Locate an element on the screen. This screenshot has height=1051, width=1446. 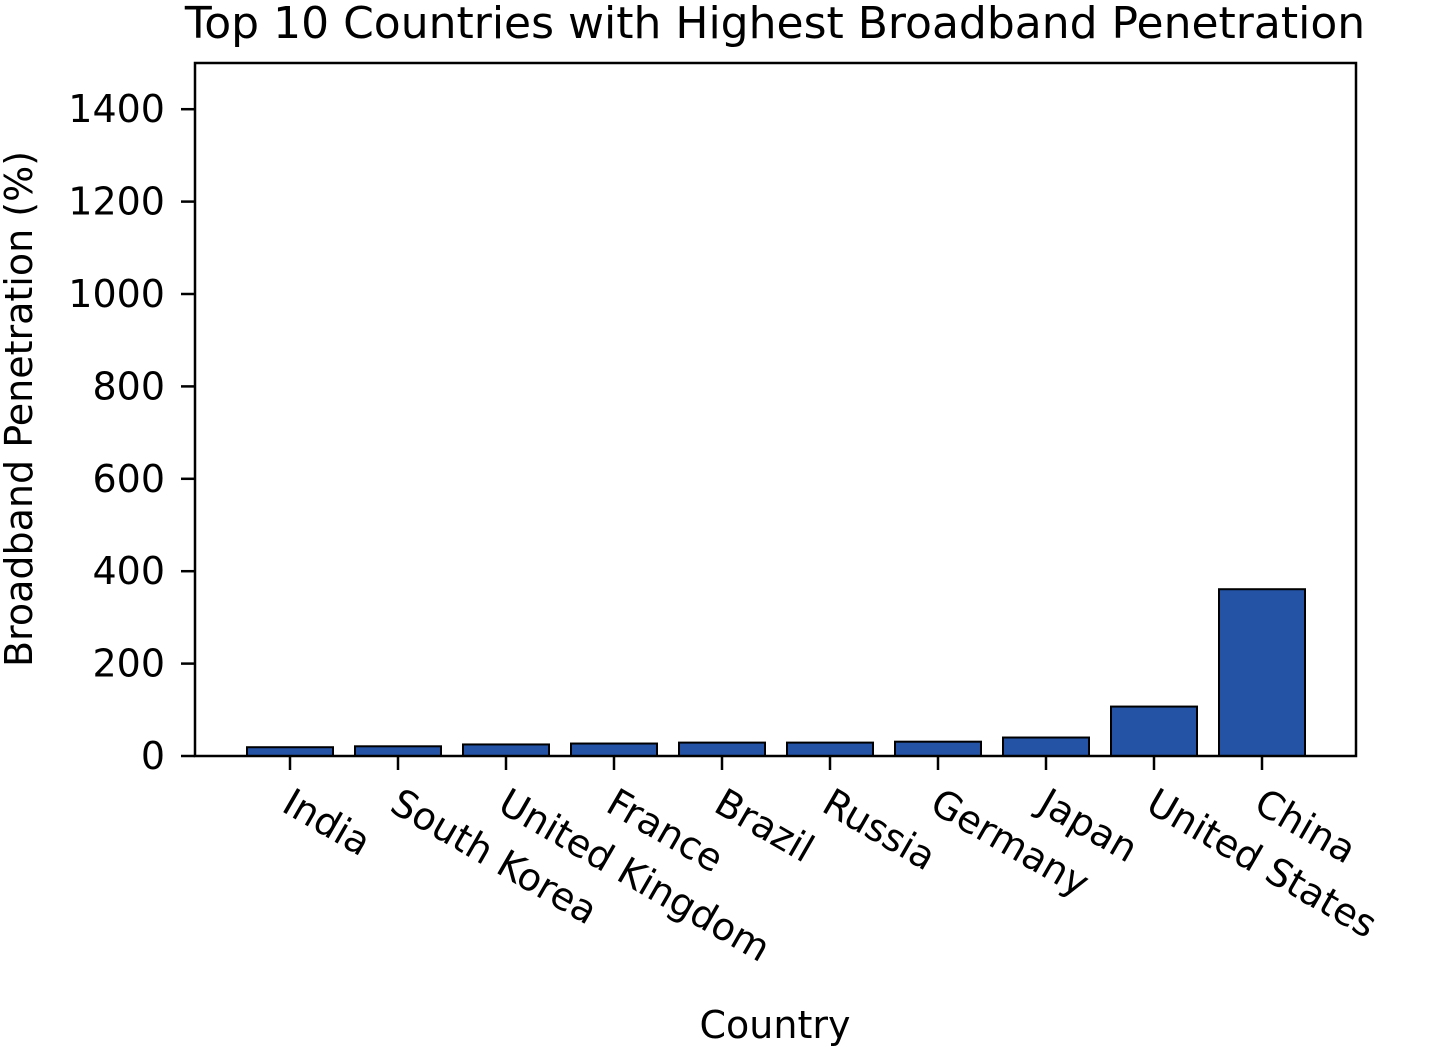
bar-russia is located at coordinates (830, 749).